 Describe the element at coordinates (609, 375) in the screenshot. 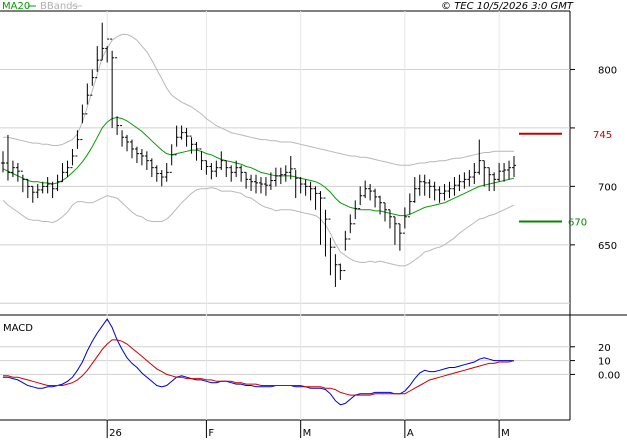

I see `macd-y-tick-label: 0.00` at that location.